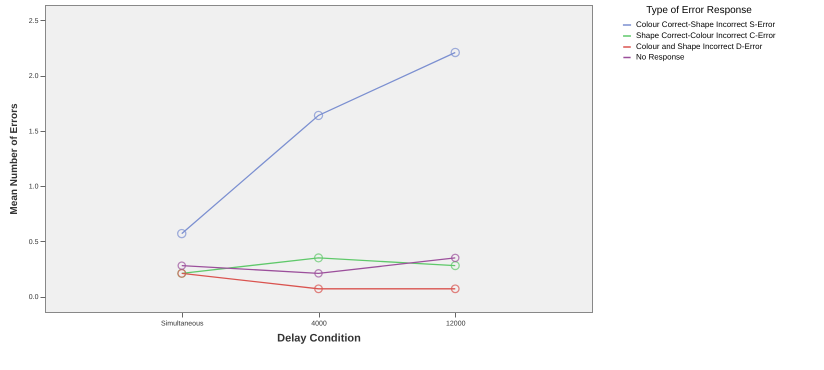 This screenshot has height=370, width=824. Describe the element at coordinates (699, 10) in the screenshot. I see `legend-title: Type of Error Response` at that location.